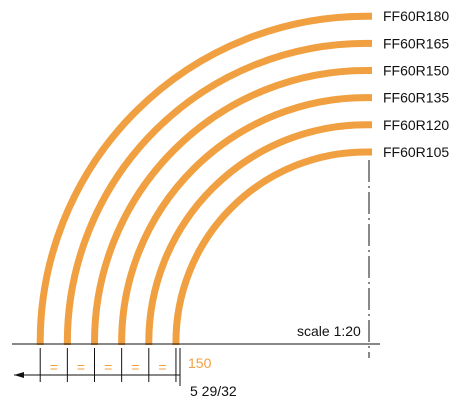 This screenshot has width=466, height=403. What do you see at coordinates (19, 375) in the screenshot?
I see `dimension-arrow-left` at bounding box center [19, 375].